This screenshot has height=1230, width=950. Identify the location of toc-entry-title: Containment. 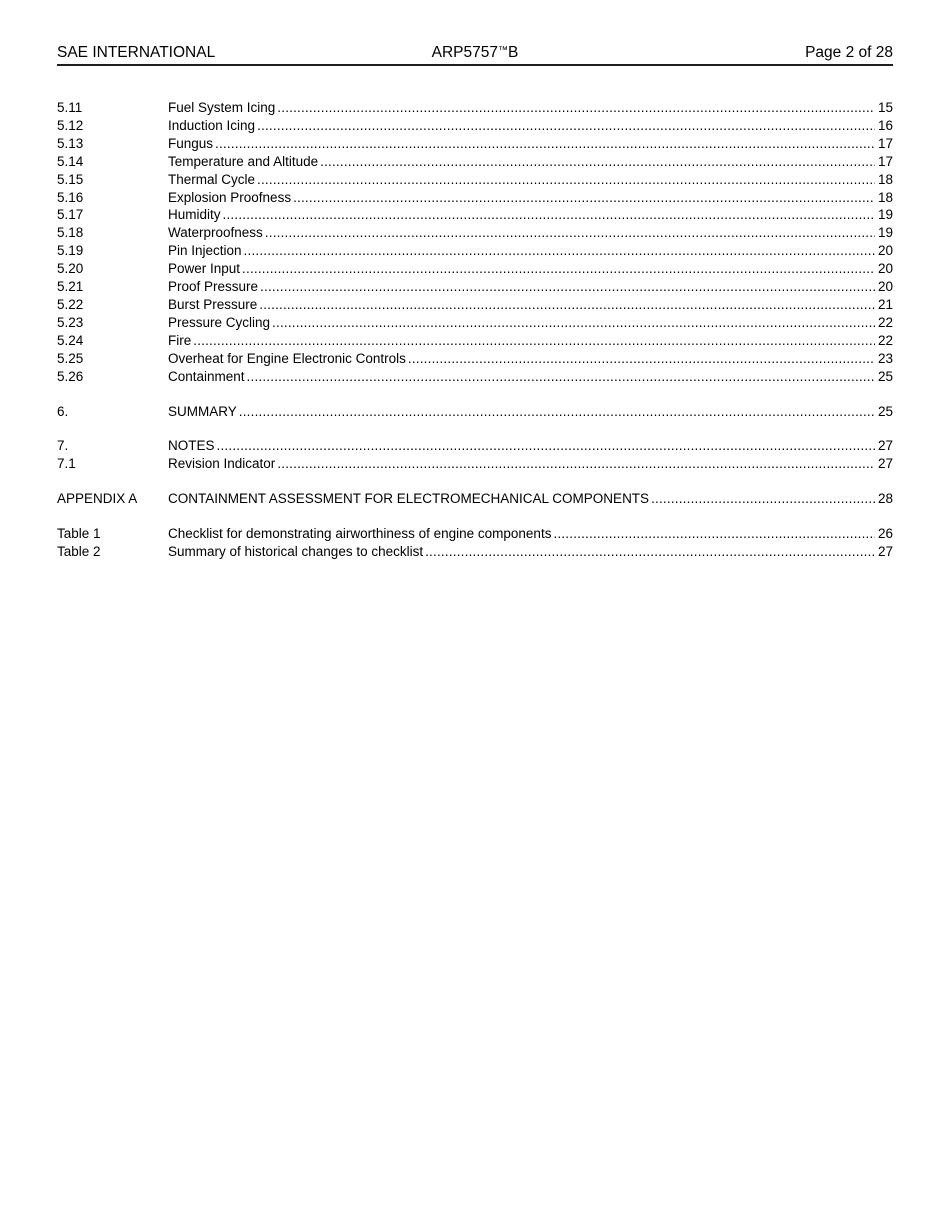
(206, 376).